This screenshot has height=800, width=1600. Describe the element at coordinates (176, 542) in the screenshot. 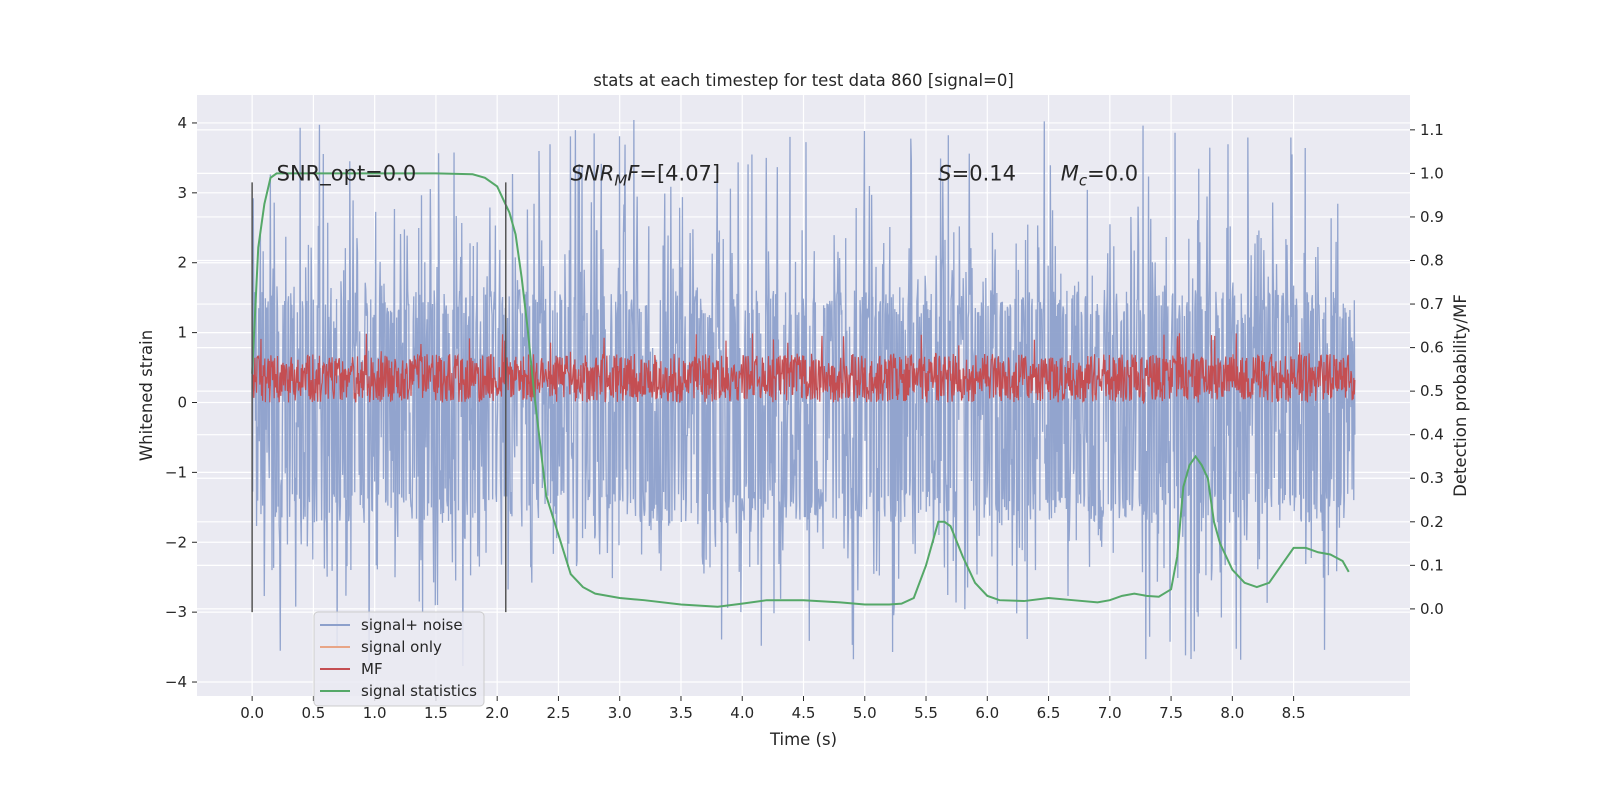

I see `y-tick-label: −2` at that location.